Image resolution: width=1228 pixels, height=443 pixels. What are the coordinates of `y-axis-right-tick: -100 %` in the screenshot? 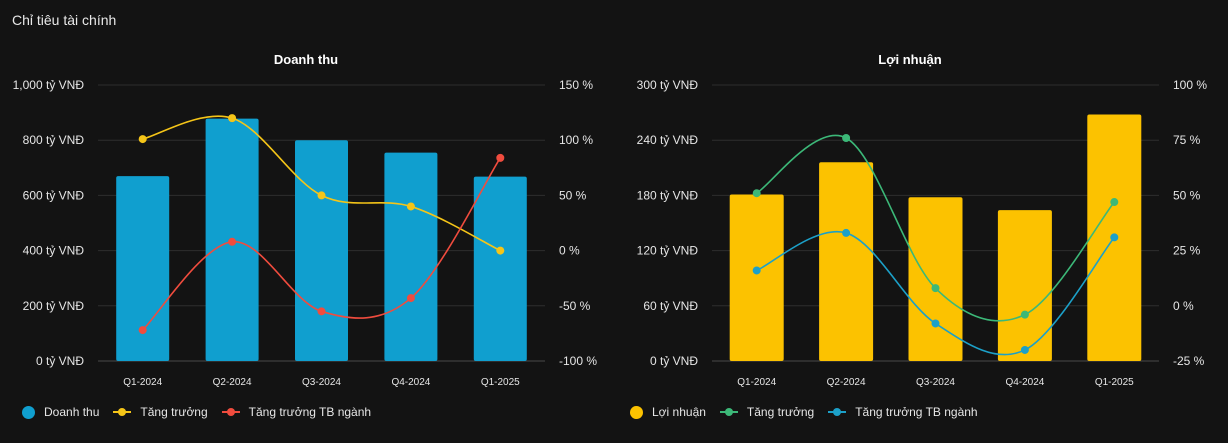 It's located at (578, 361).